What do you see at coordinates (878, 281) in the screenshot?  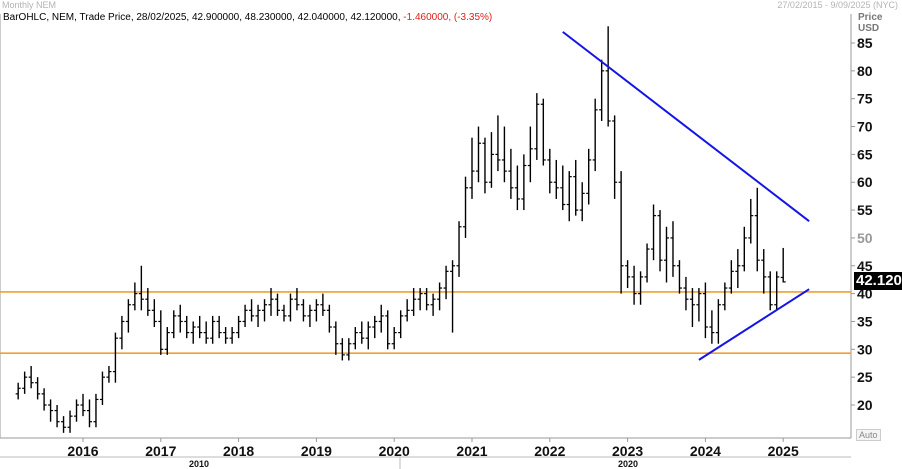 I see `last-price-marker: 42.120` at bounding box center [878, 281].